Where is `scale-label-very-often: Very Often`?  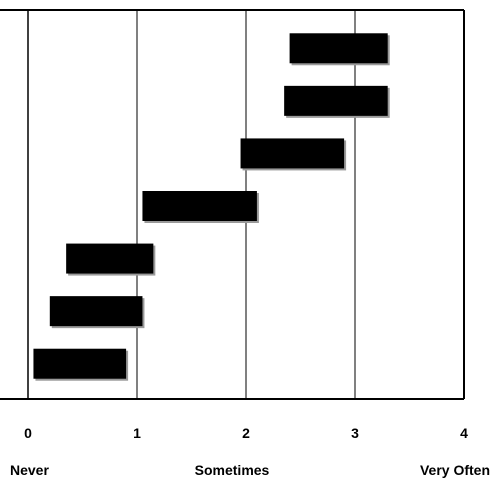
scale-label-very-often: Very Often is located at coordinates (455, 470).